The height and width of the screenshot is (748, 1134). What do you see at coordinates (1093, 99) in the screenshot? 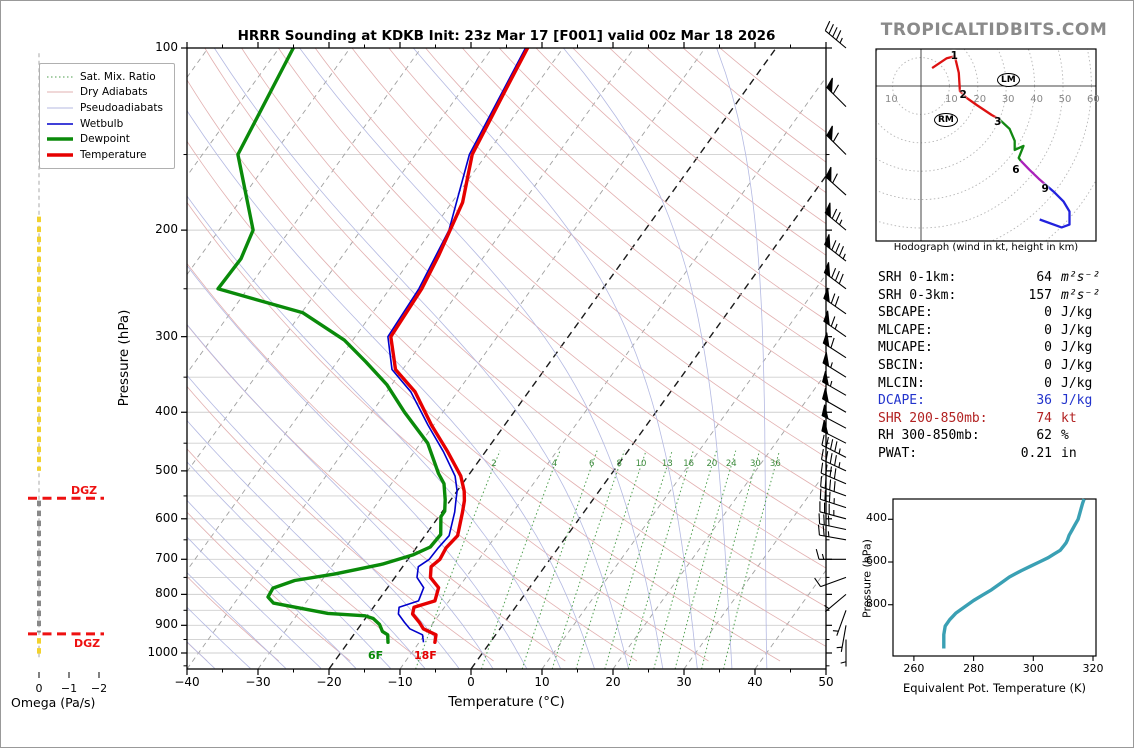
I see `hodo-ring-label: 60` at bounding box center [1093, 99].